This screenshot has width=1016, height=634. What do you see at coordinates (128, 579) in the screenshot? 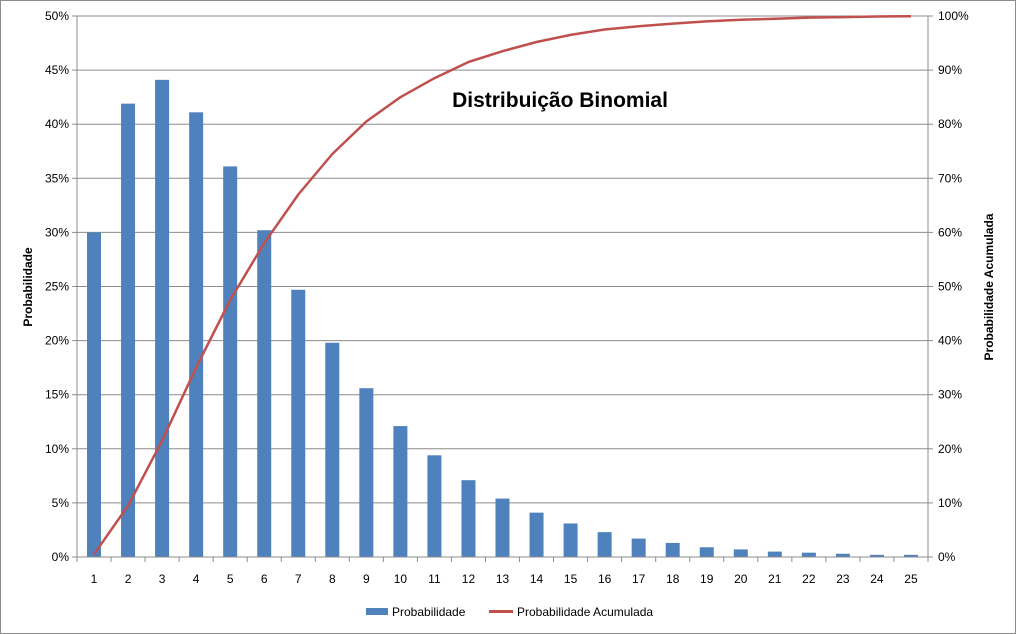
I see `x-tick-label: 2` at bounding box center [128, 579].